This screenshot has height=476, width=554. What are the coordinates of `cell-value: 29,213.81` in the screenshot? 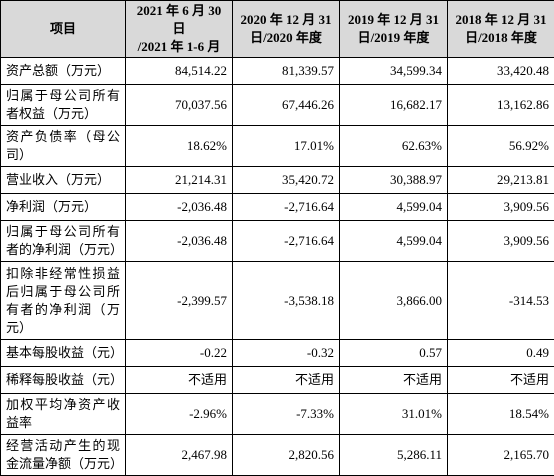 It's located at (501, 180).